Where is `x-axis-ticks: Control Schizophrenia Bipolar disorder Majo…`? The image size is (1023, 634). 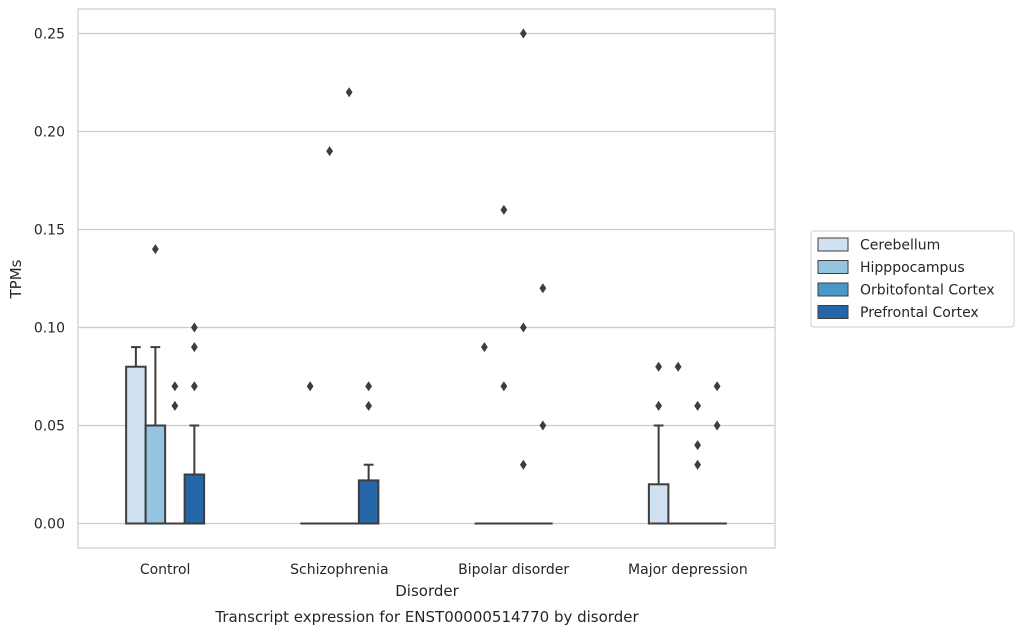
x-axis-ticks: Control Schizophrenia Bipolar disorder Majo… is located at coordinates (444, 570).